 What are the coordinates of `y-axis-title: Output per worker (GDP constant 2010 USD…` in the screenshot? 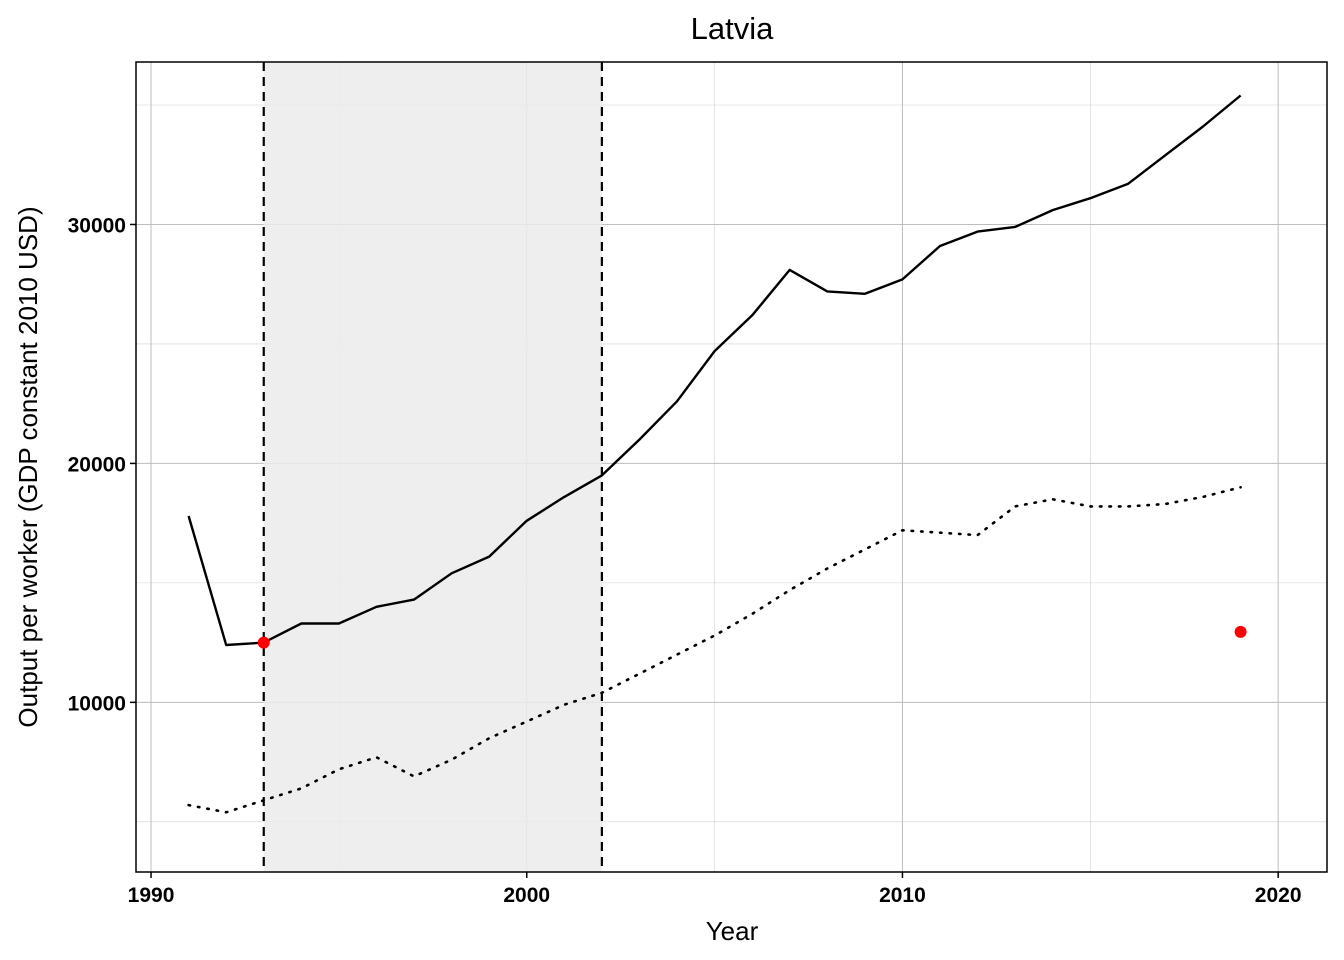 It's located at (28, 466).